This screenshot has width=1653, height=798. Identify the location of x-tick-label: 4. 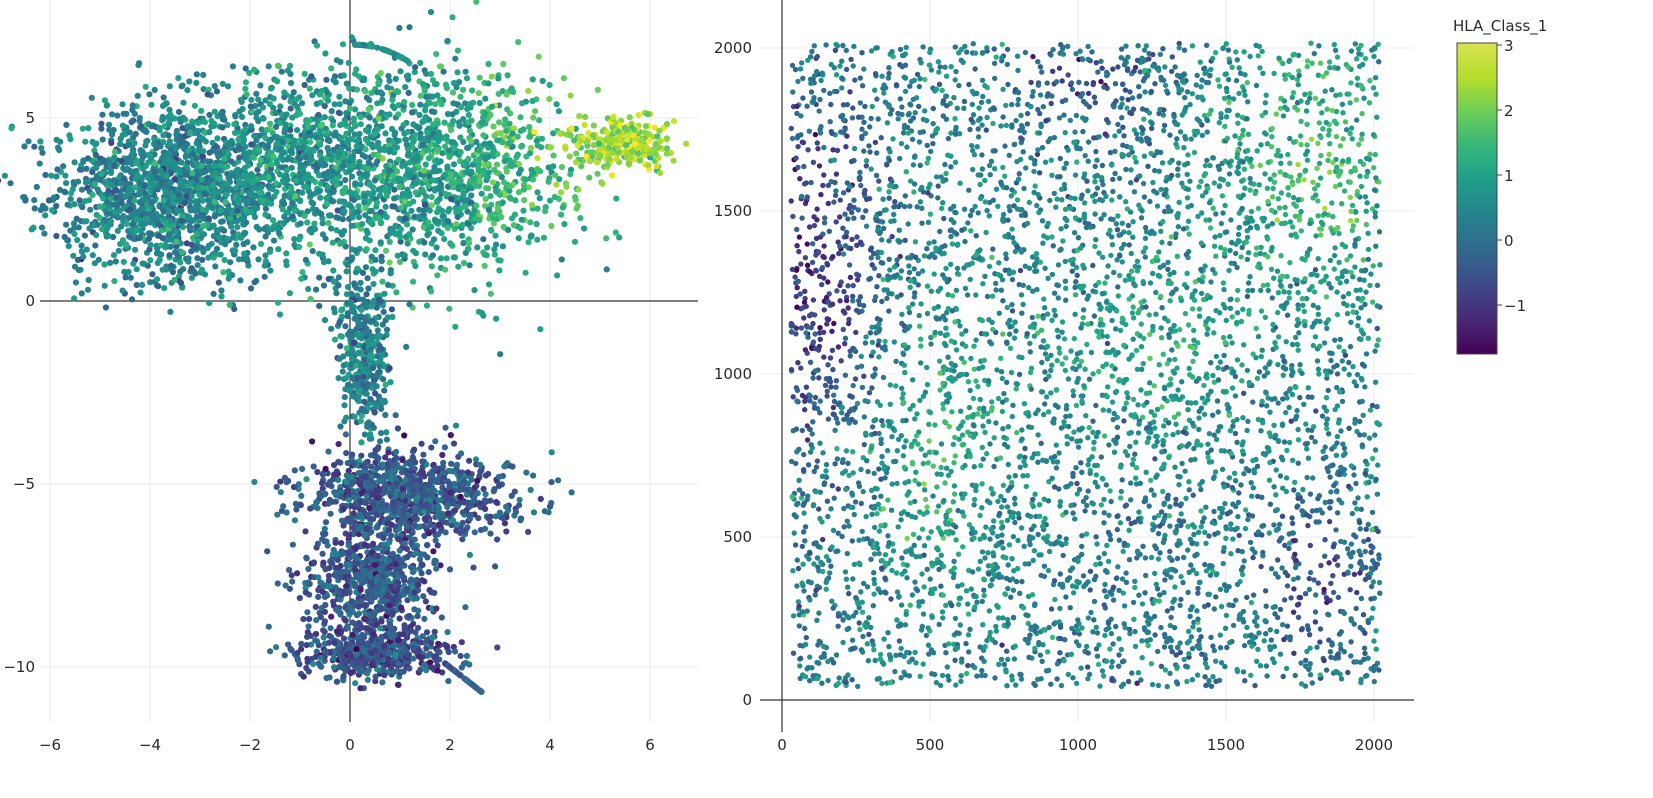
(550, 745).